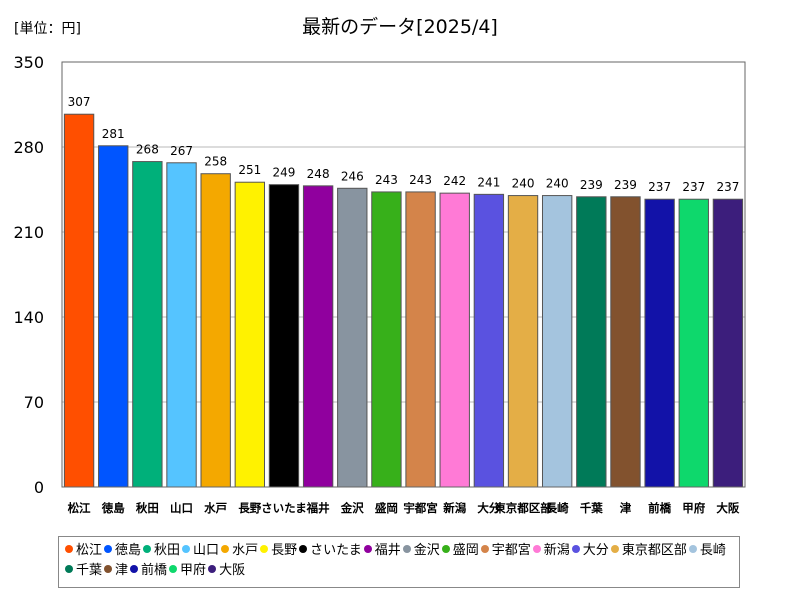 The width and height of the screenshot is (800, 600). I want to click on legend-item: 松江, so click(83, 551).